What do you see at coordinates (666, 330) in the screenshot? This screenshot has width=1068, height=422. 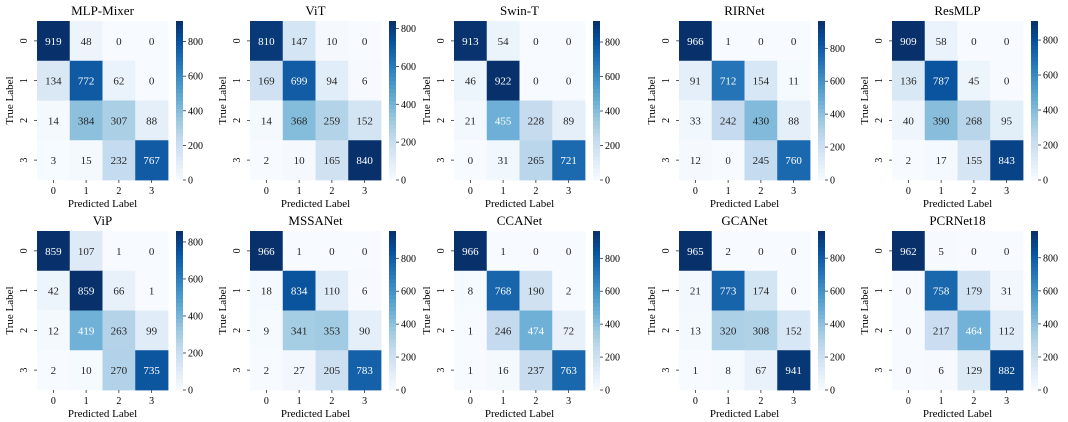 I see `y-tick-label: 2` at bounding box center [666, 330].